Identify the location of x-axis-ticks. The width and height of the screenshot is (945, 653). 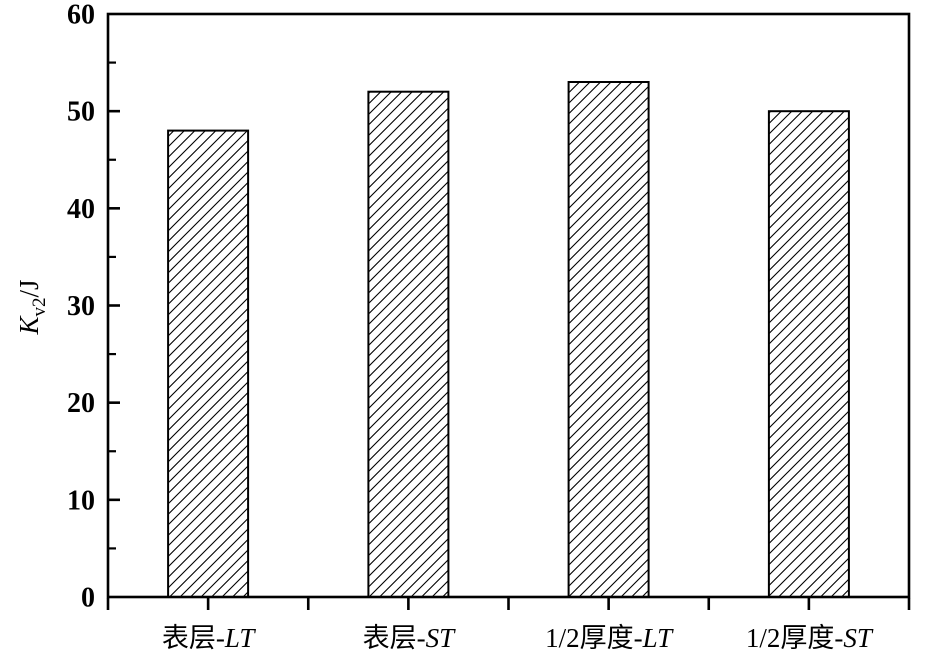
(508, 604).